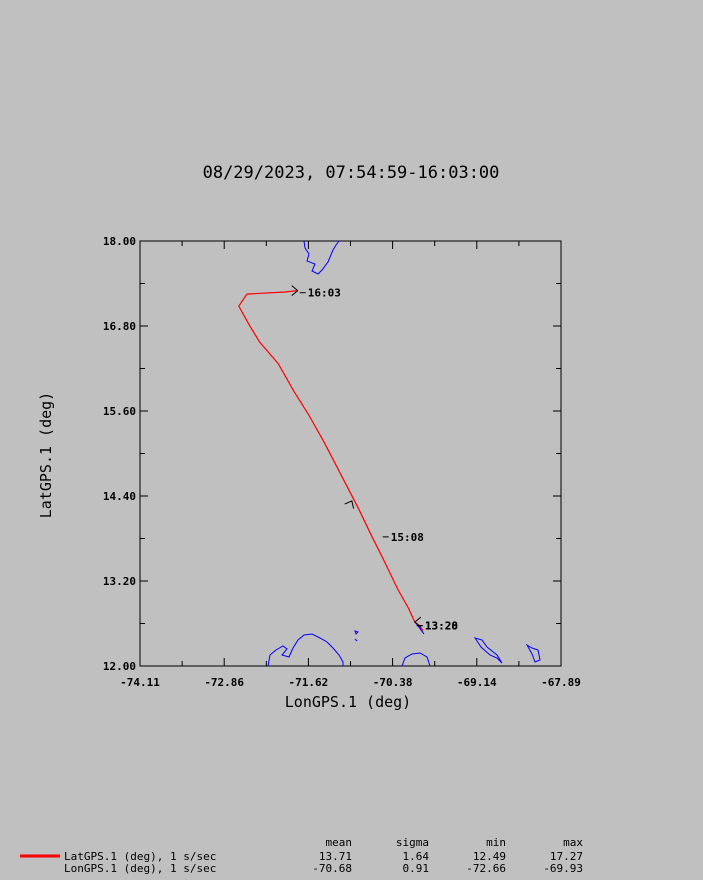 The width and height of the screenshot is (703, 880). Describe the element at coordinates (561, 682) in the screenshot. I see `x-tick-label: -67.89` at that location.